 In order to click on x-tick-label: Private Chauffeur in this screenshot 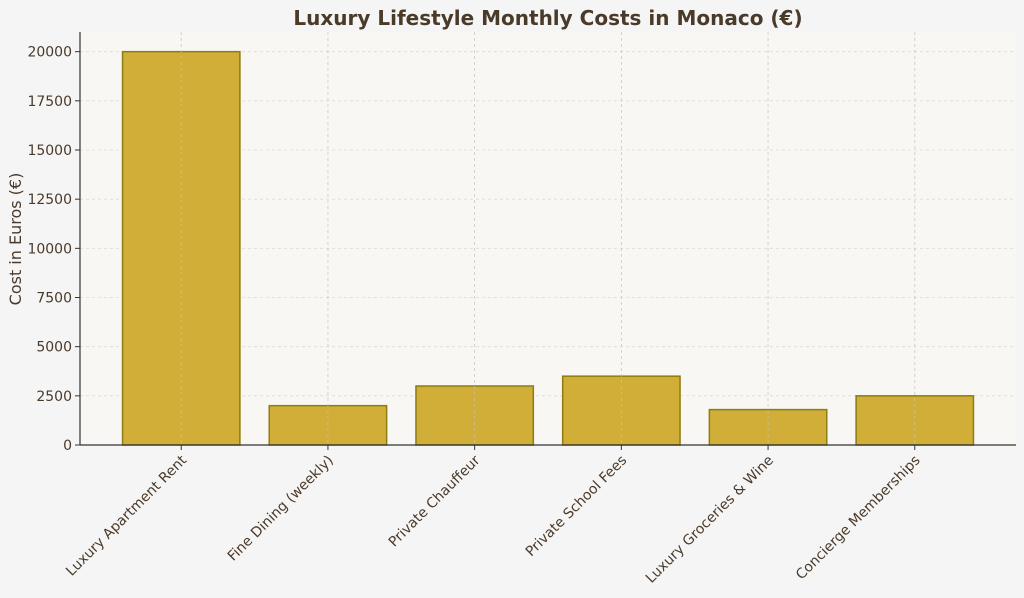, I will do `click(435, 501)`.